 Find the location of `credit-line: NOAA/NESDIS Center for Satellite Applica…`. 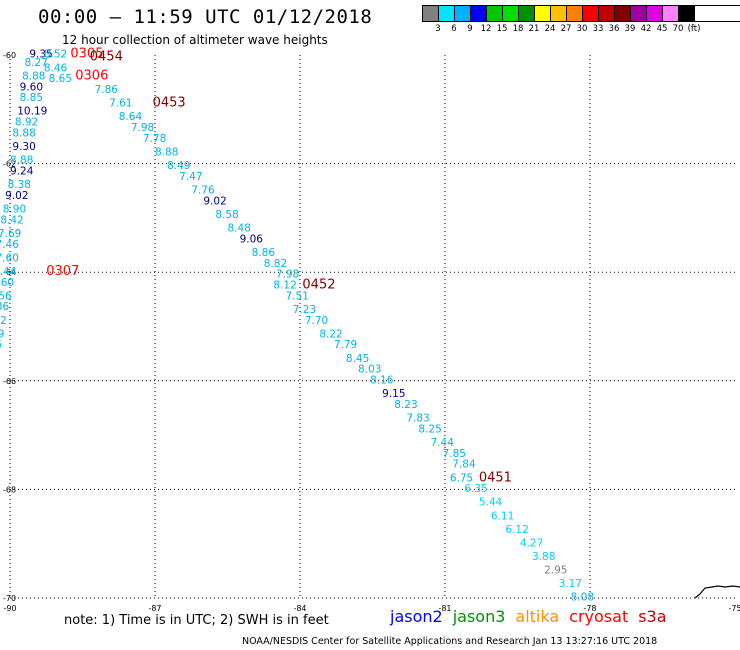

credit-line: NOAA/NESDIS Center for Satellite Applica… is located at coordinates (450, 641).